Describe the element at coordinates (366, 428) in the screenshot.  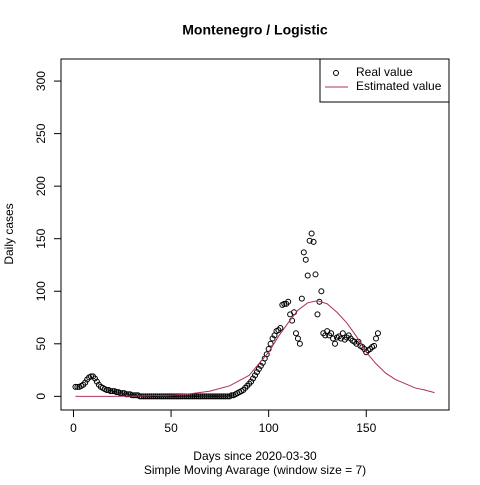
I see `x-tick-label: 150` at that location.